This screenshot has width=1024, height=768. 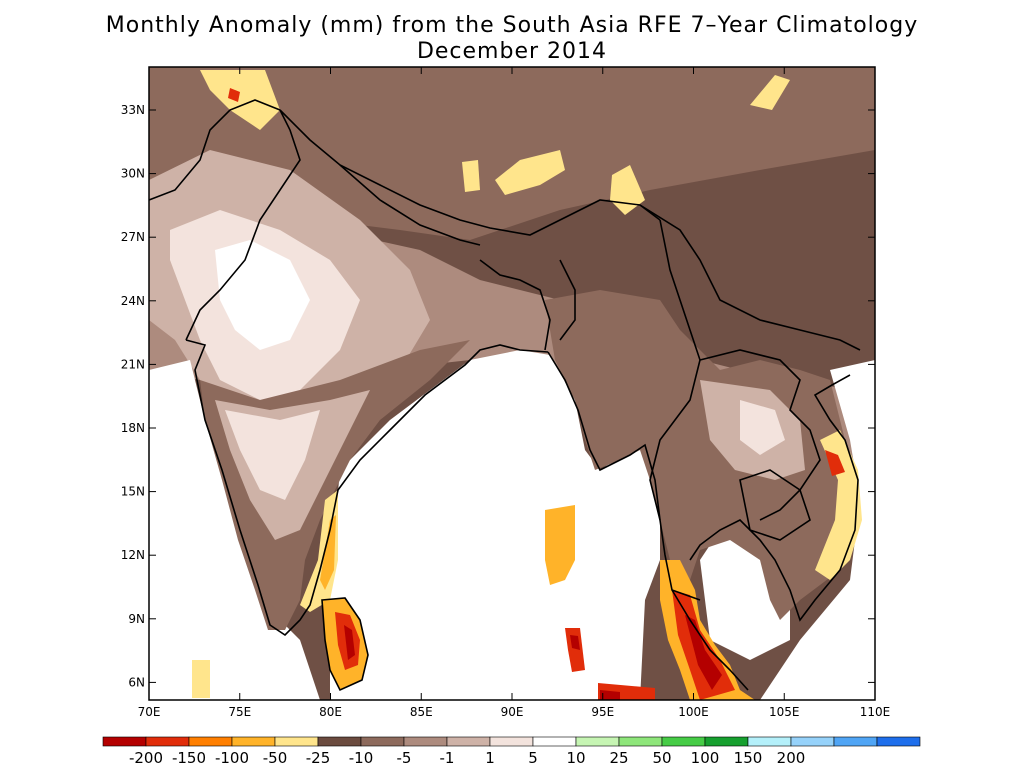 What do you see at coordinates (136, 682) in the screenshot?
I see `lat-tick-label: 6N` at bounding box center [136, 682].